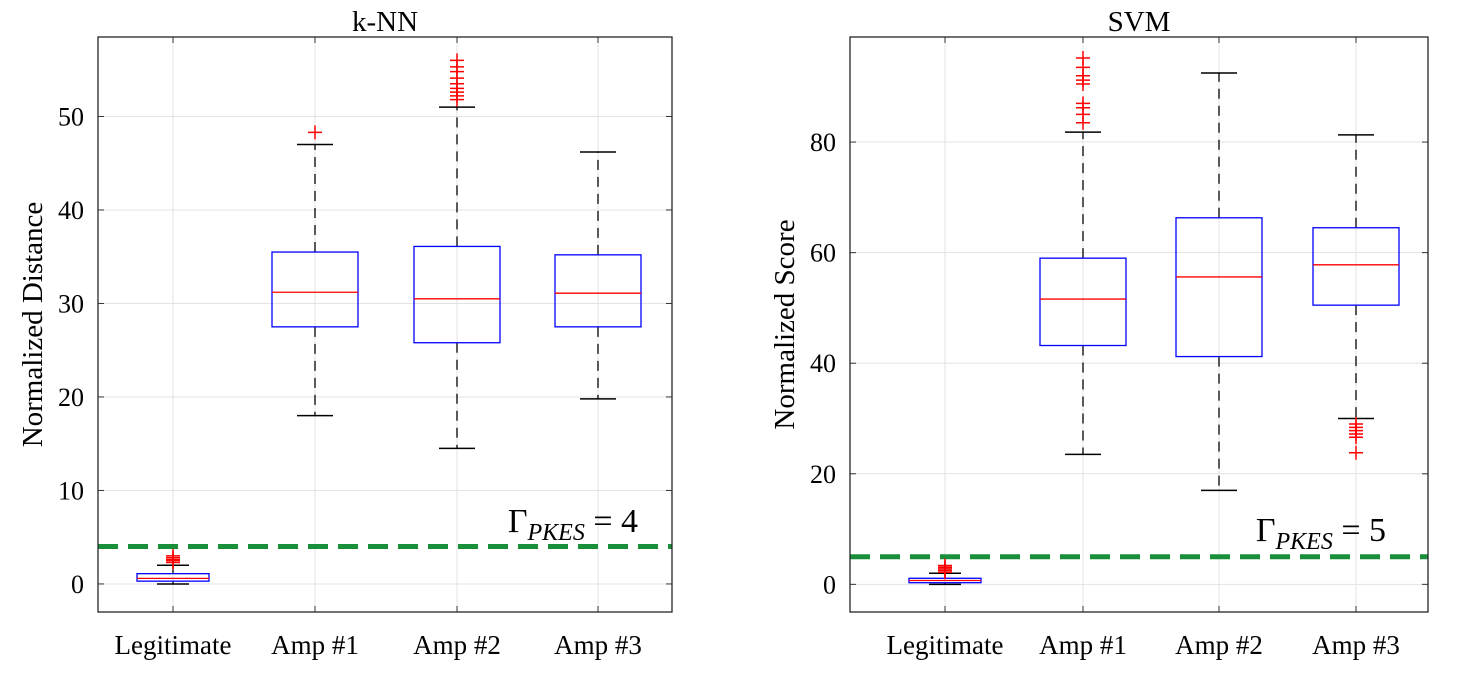 This screenshot has height=689, width=1466. I want to click on y-axis-label: Normalized Distance, so click(33, 325).